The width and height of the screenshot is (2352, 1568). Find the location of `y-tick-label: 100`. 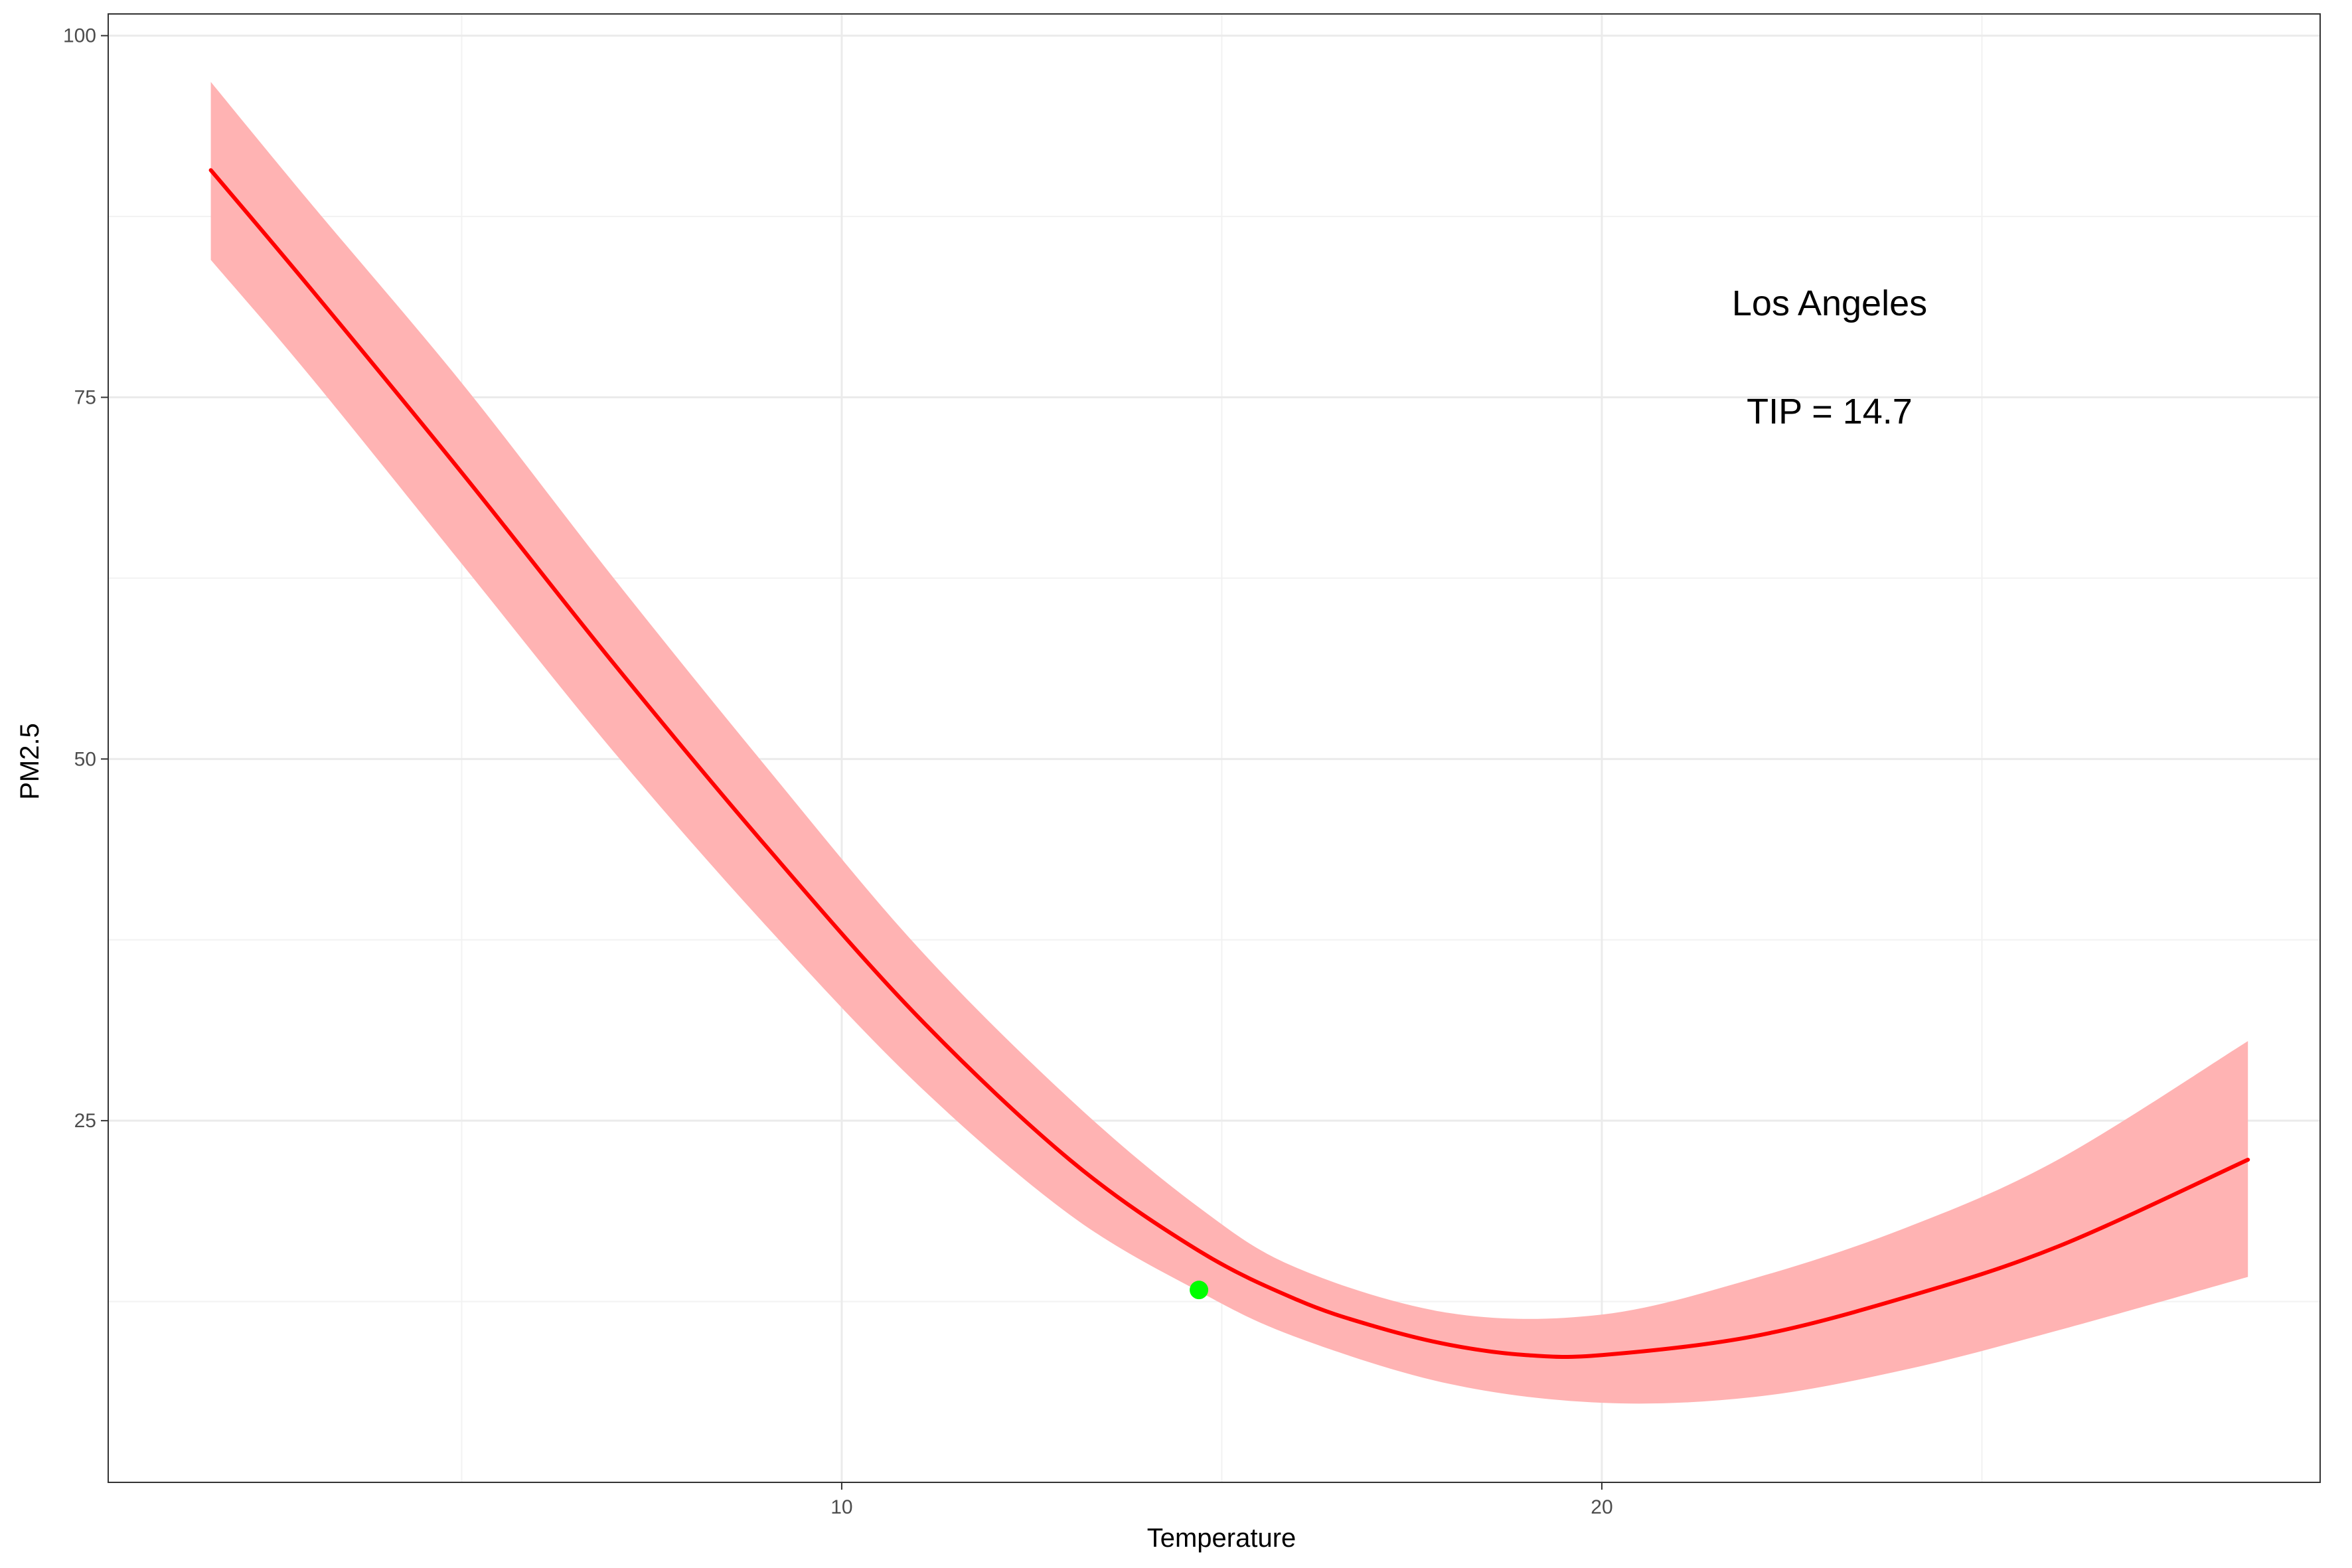

y-tick-label: 100 is located at coordinates (79, 36).